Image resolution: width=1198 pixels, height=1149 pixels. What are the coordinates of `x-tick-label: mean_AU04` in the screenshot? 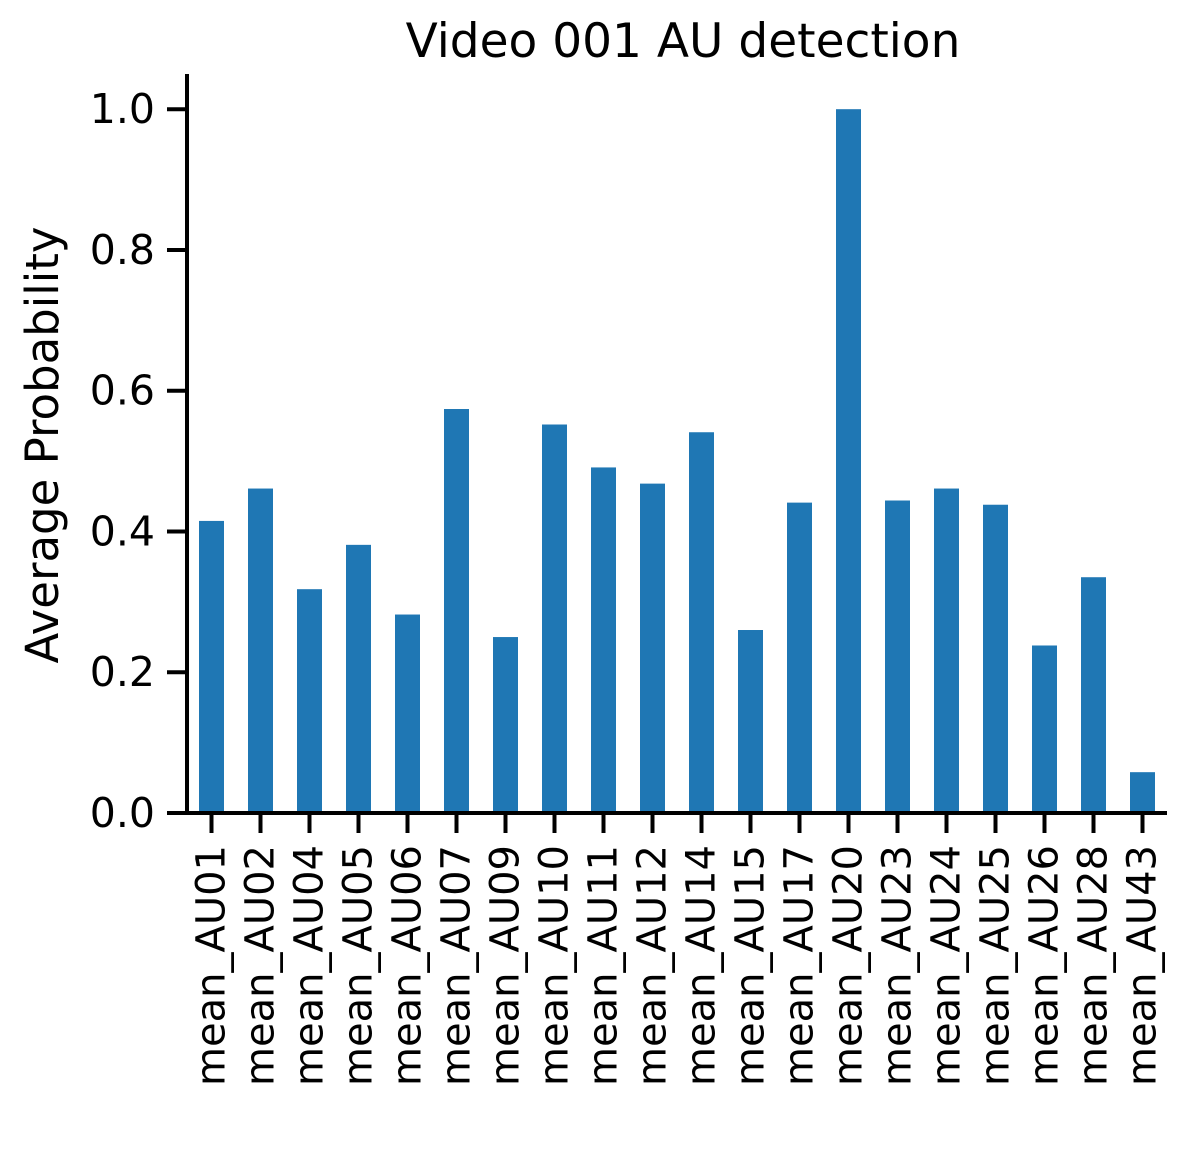 It's located at (310, 965).